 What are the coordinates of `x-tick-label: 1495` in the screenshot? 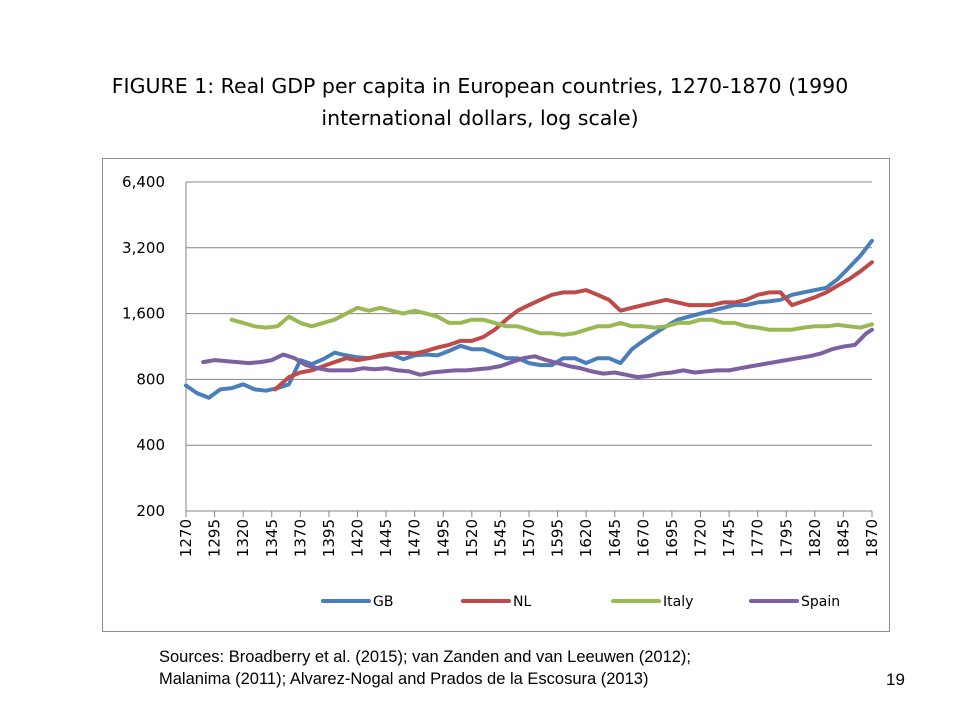 It's located at (443, 538).